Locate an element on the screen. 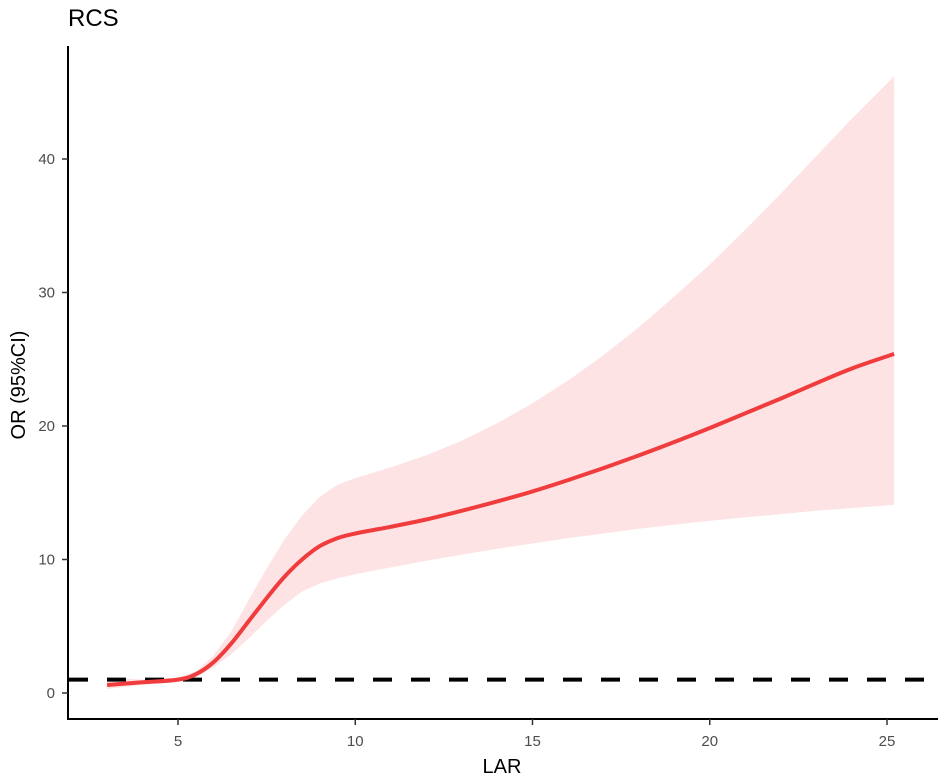  y-tick-label: 10 is located at coordinates (46, 560).